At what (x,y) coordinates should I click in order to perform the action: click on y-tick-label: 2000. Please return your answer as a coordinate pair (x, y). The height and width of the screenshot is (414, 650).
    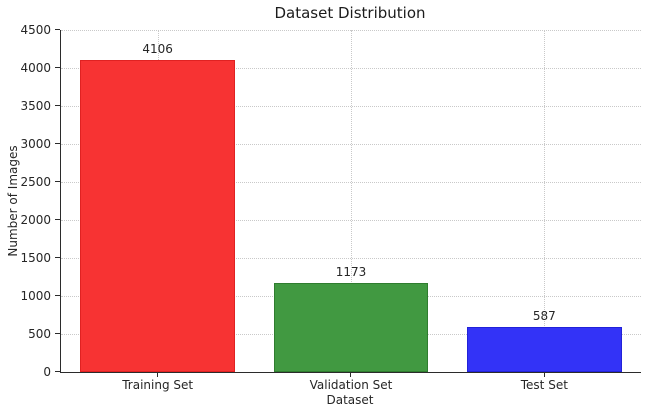
    Looking at the image, I should click on (35, 220).